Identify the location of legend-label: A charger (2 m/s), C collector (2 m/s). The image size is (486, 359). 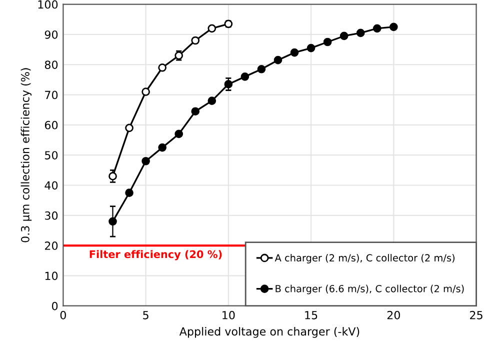
(364, 259).